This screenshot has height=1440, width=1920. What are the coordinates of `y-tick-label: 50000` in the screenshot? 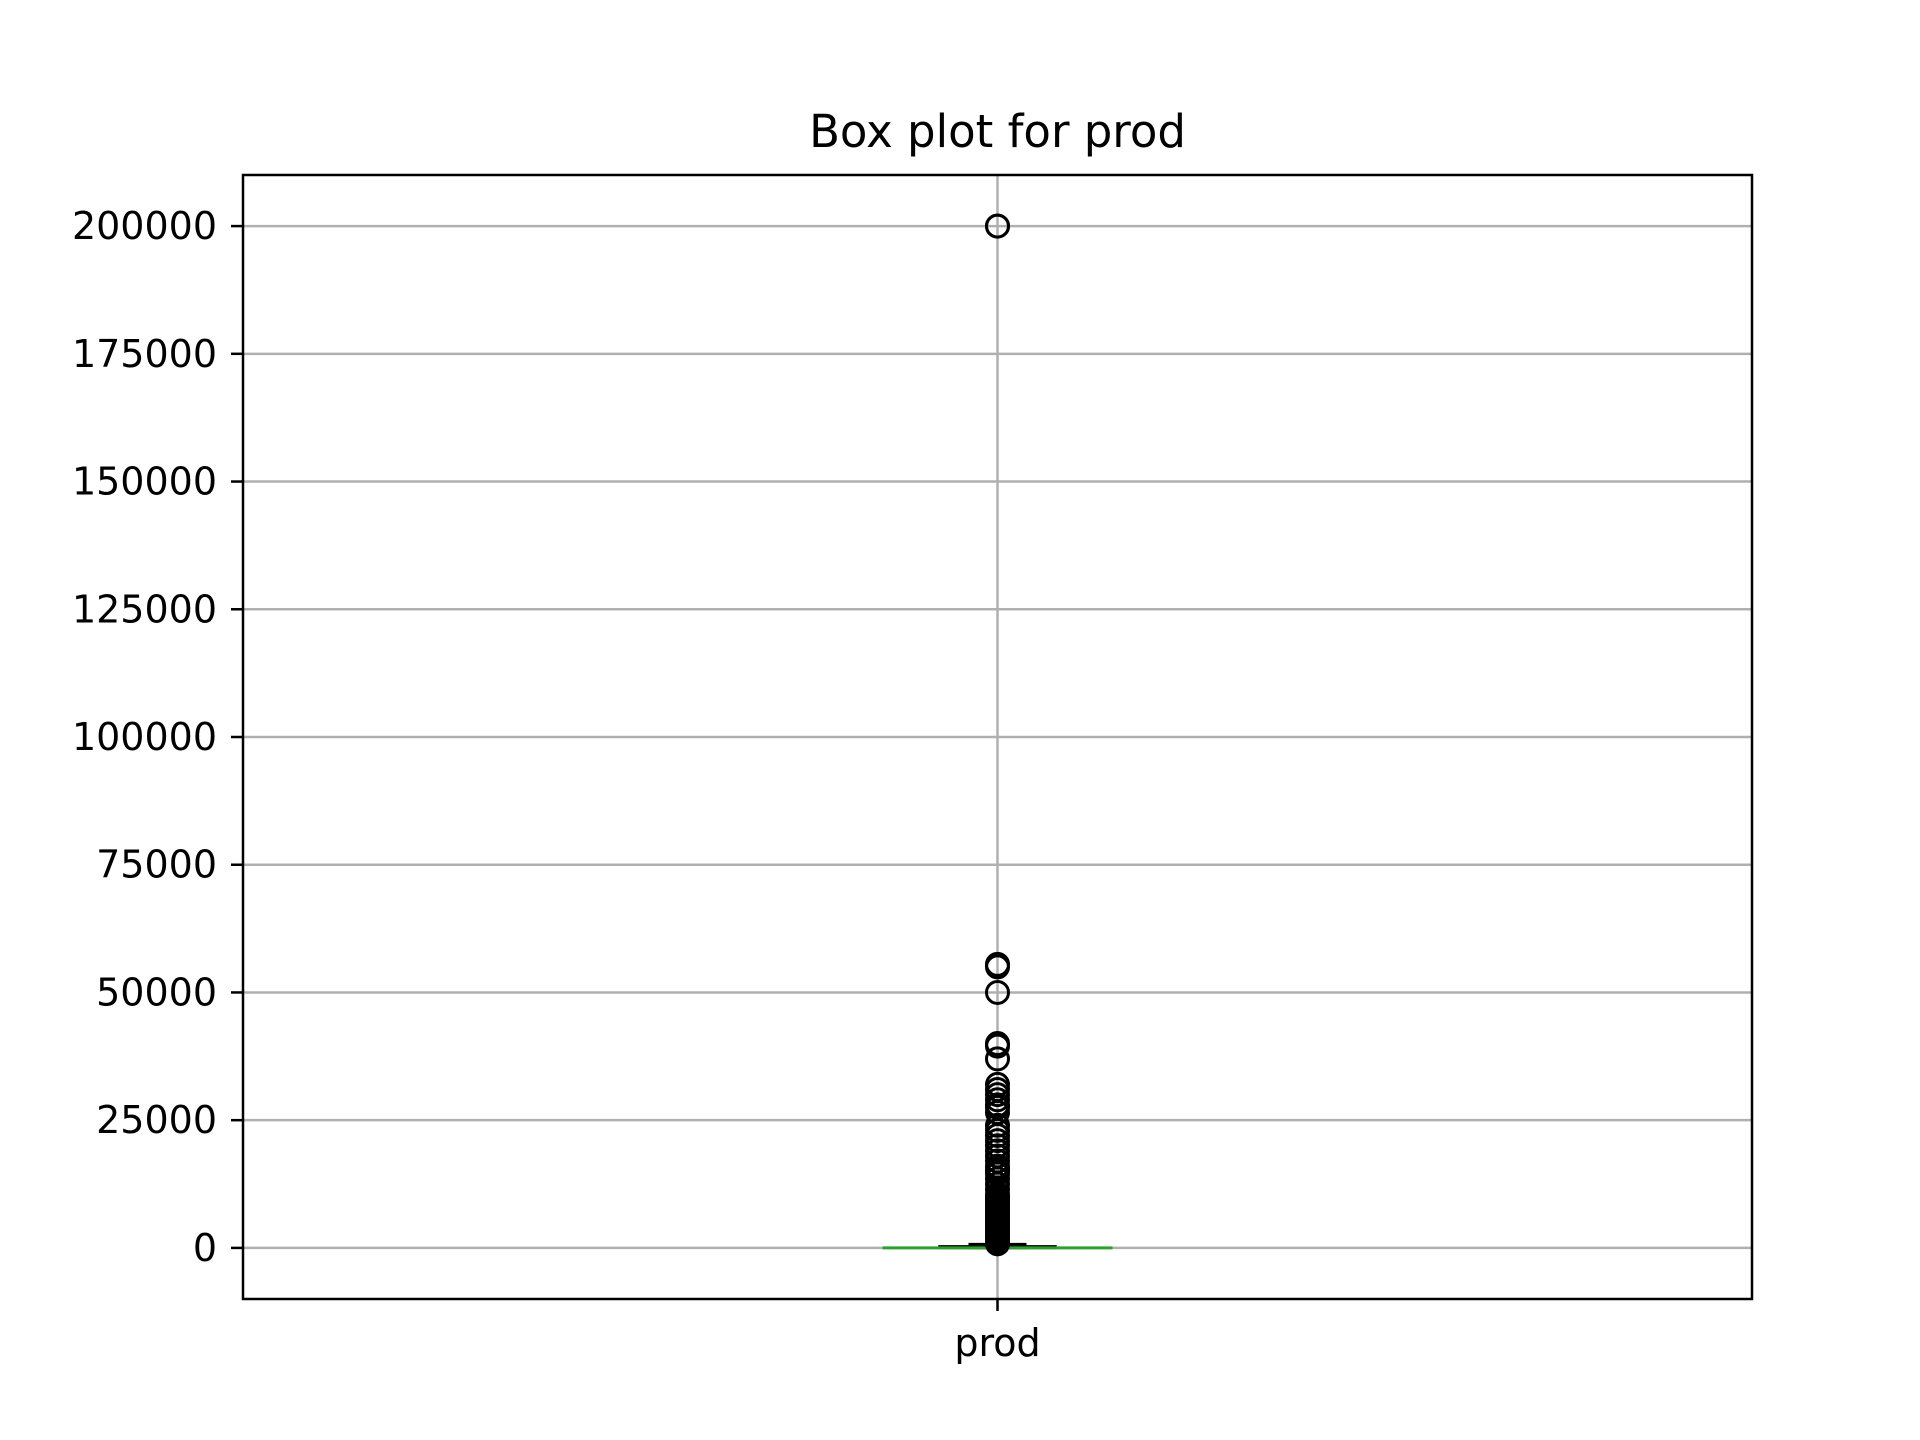 It's located at (156, 992).